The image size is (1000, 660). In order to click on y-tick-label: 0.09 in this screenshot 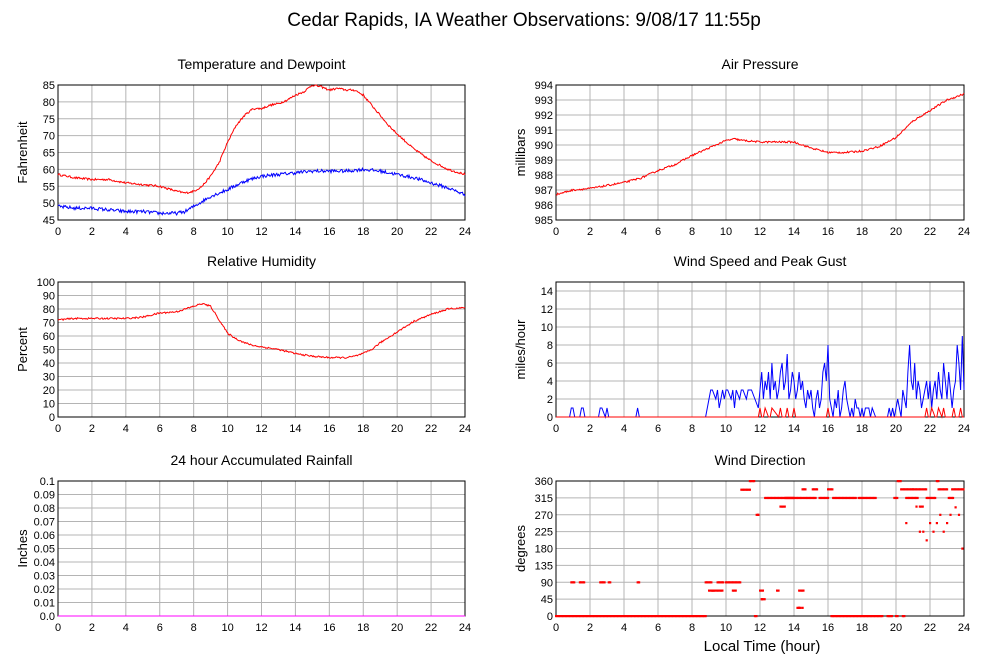, I will do `click(44, 496)`.